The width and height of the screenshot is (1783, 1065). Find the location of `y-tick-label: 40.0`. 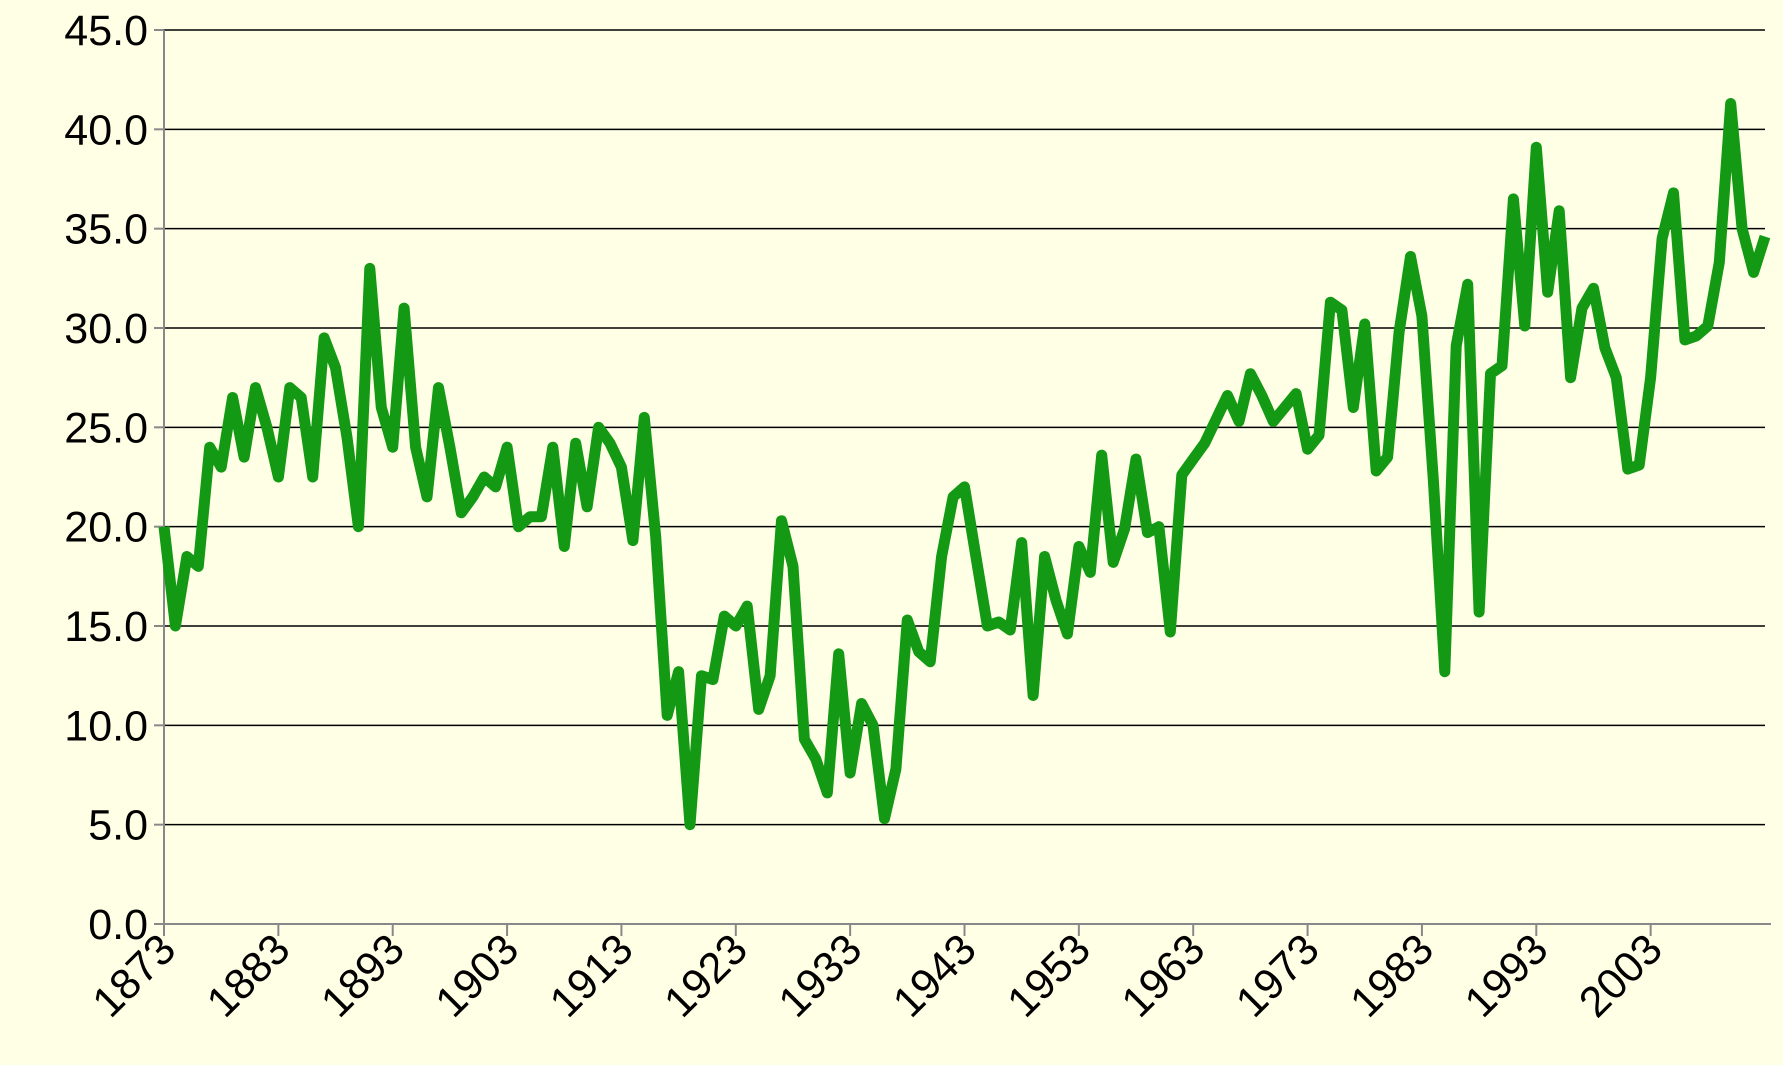

y-tick-label: 40.0 is located at coordinates (106, 130).